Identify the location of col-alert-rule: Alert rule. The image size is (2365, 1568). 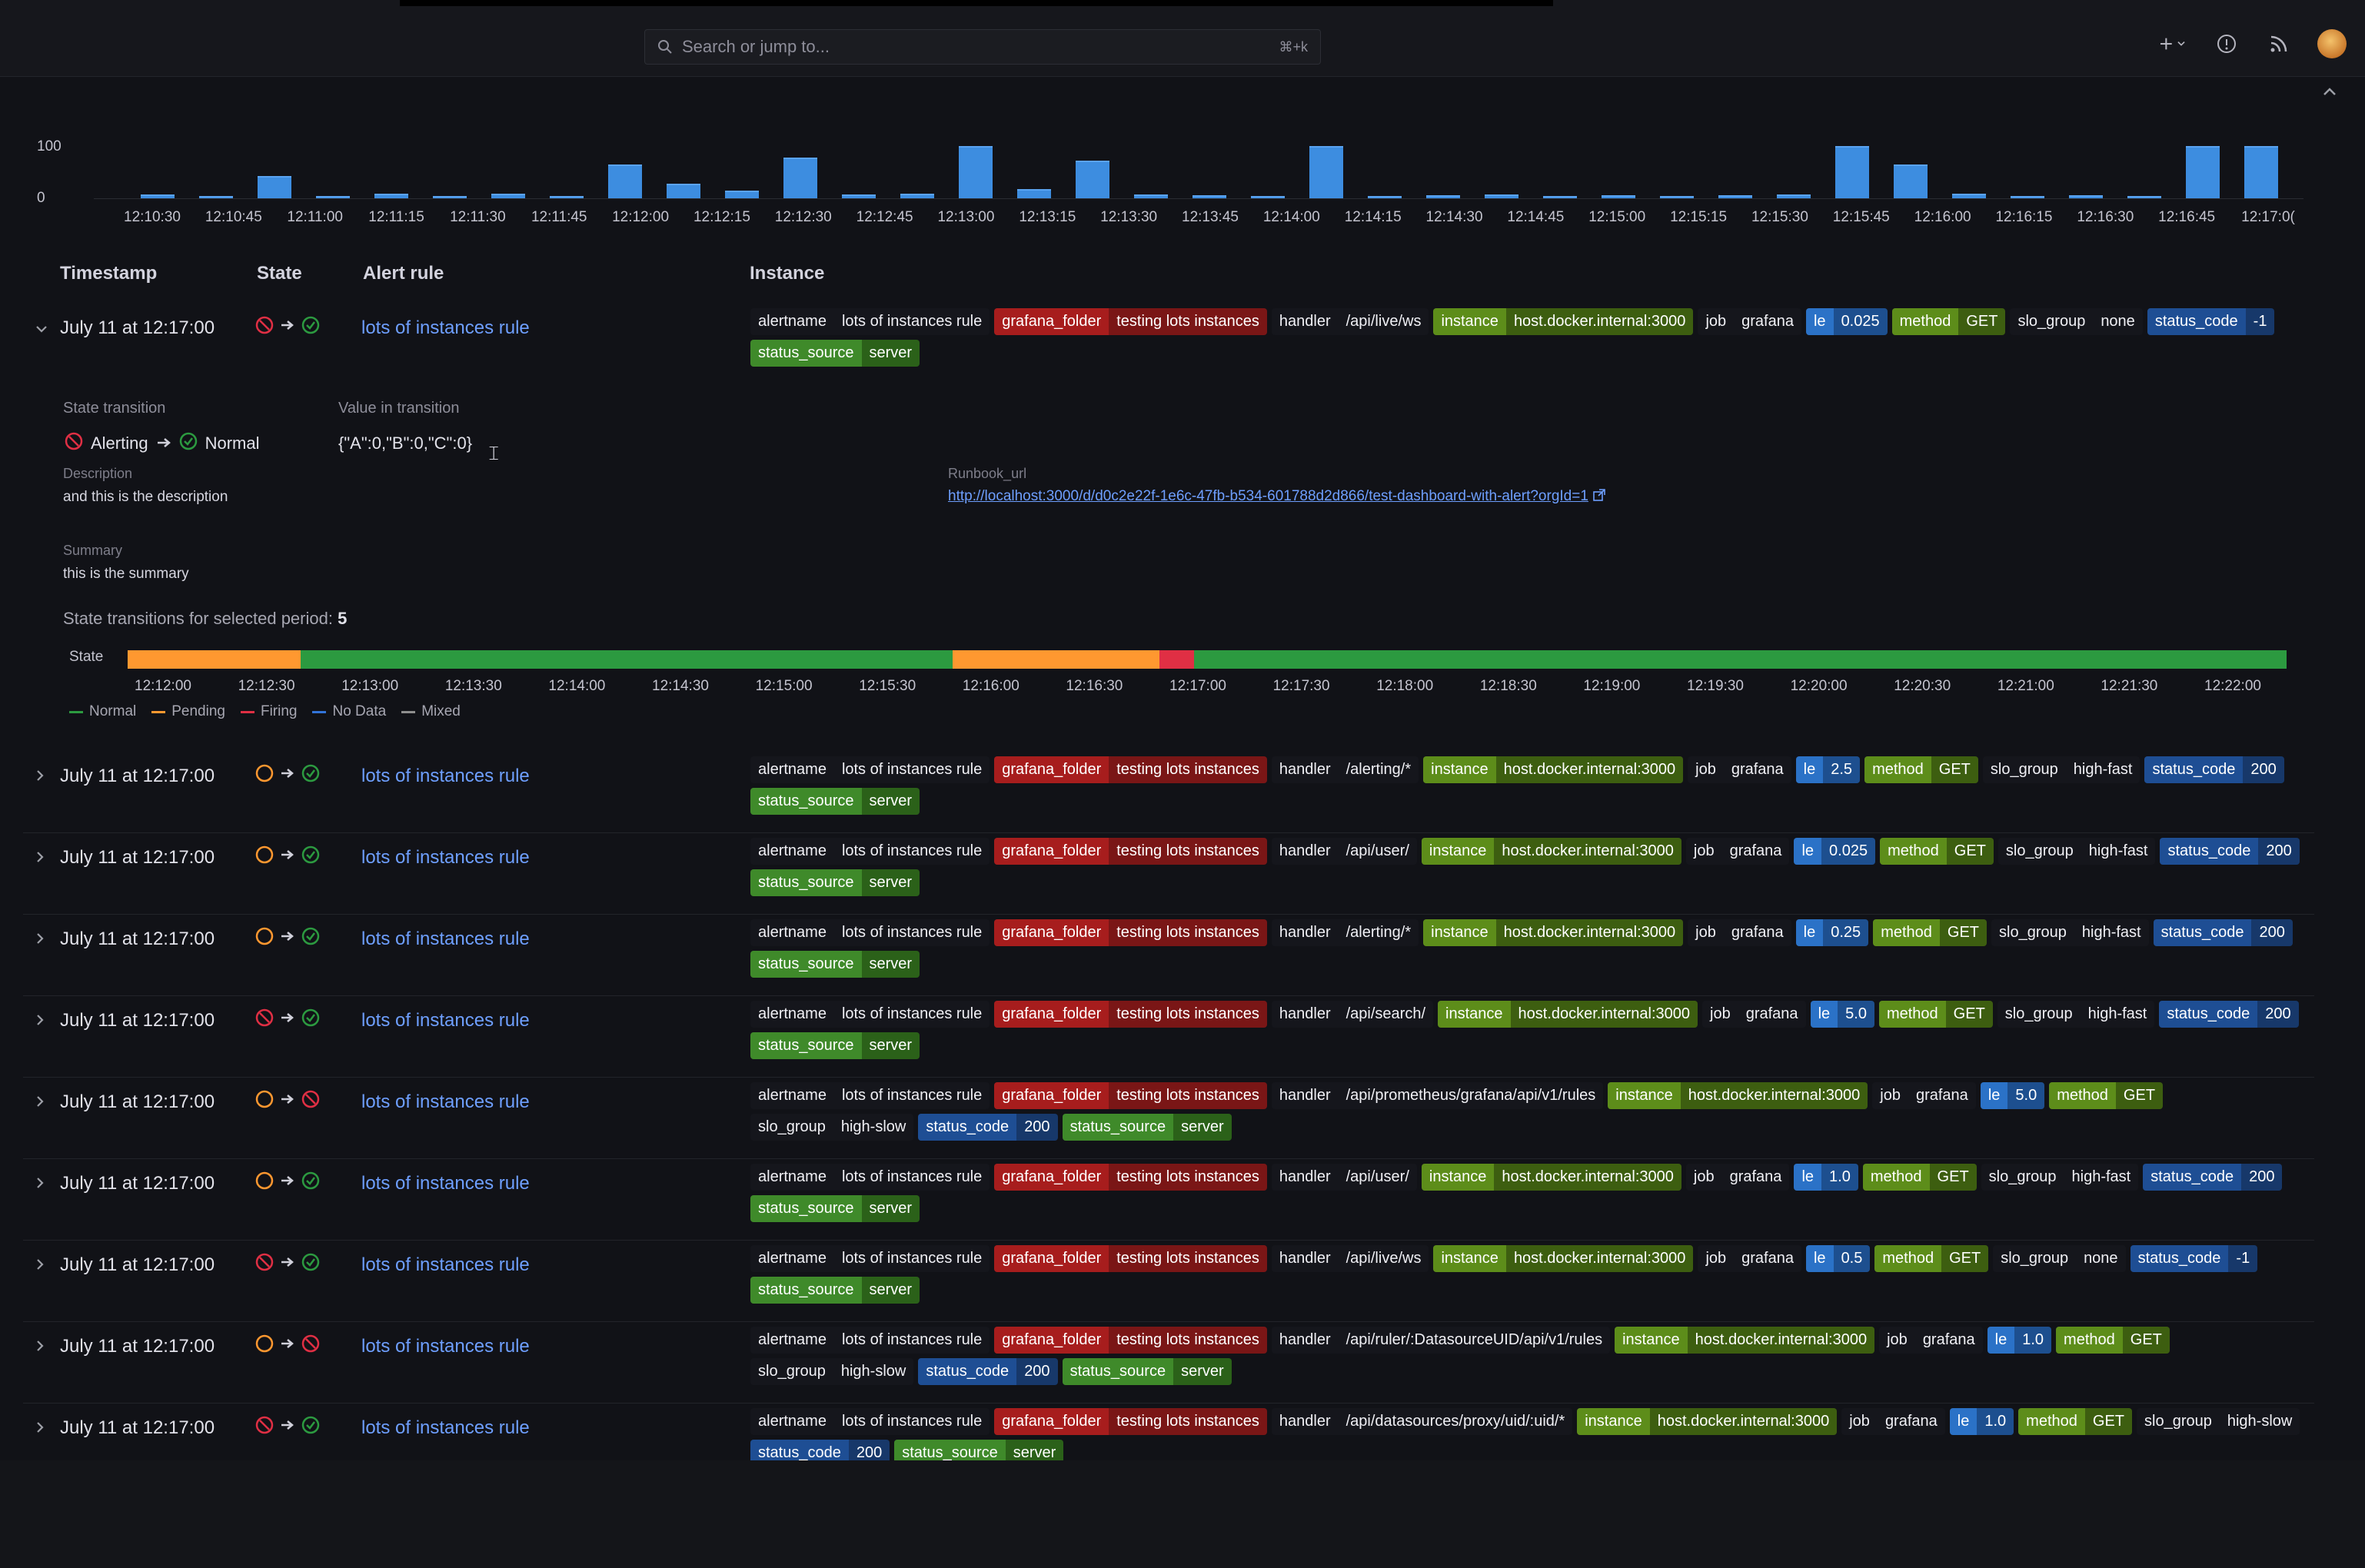
(403, 273).